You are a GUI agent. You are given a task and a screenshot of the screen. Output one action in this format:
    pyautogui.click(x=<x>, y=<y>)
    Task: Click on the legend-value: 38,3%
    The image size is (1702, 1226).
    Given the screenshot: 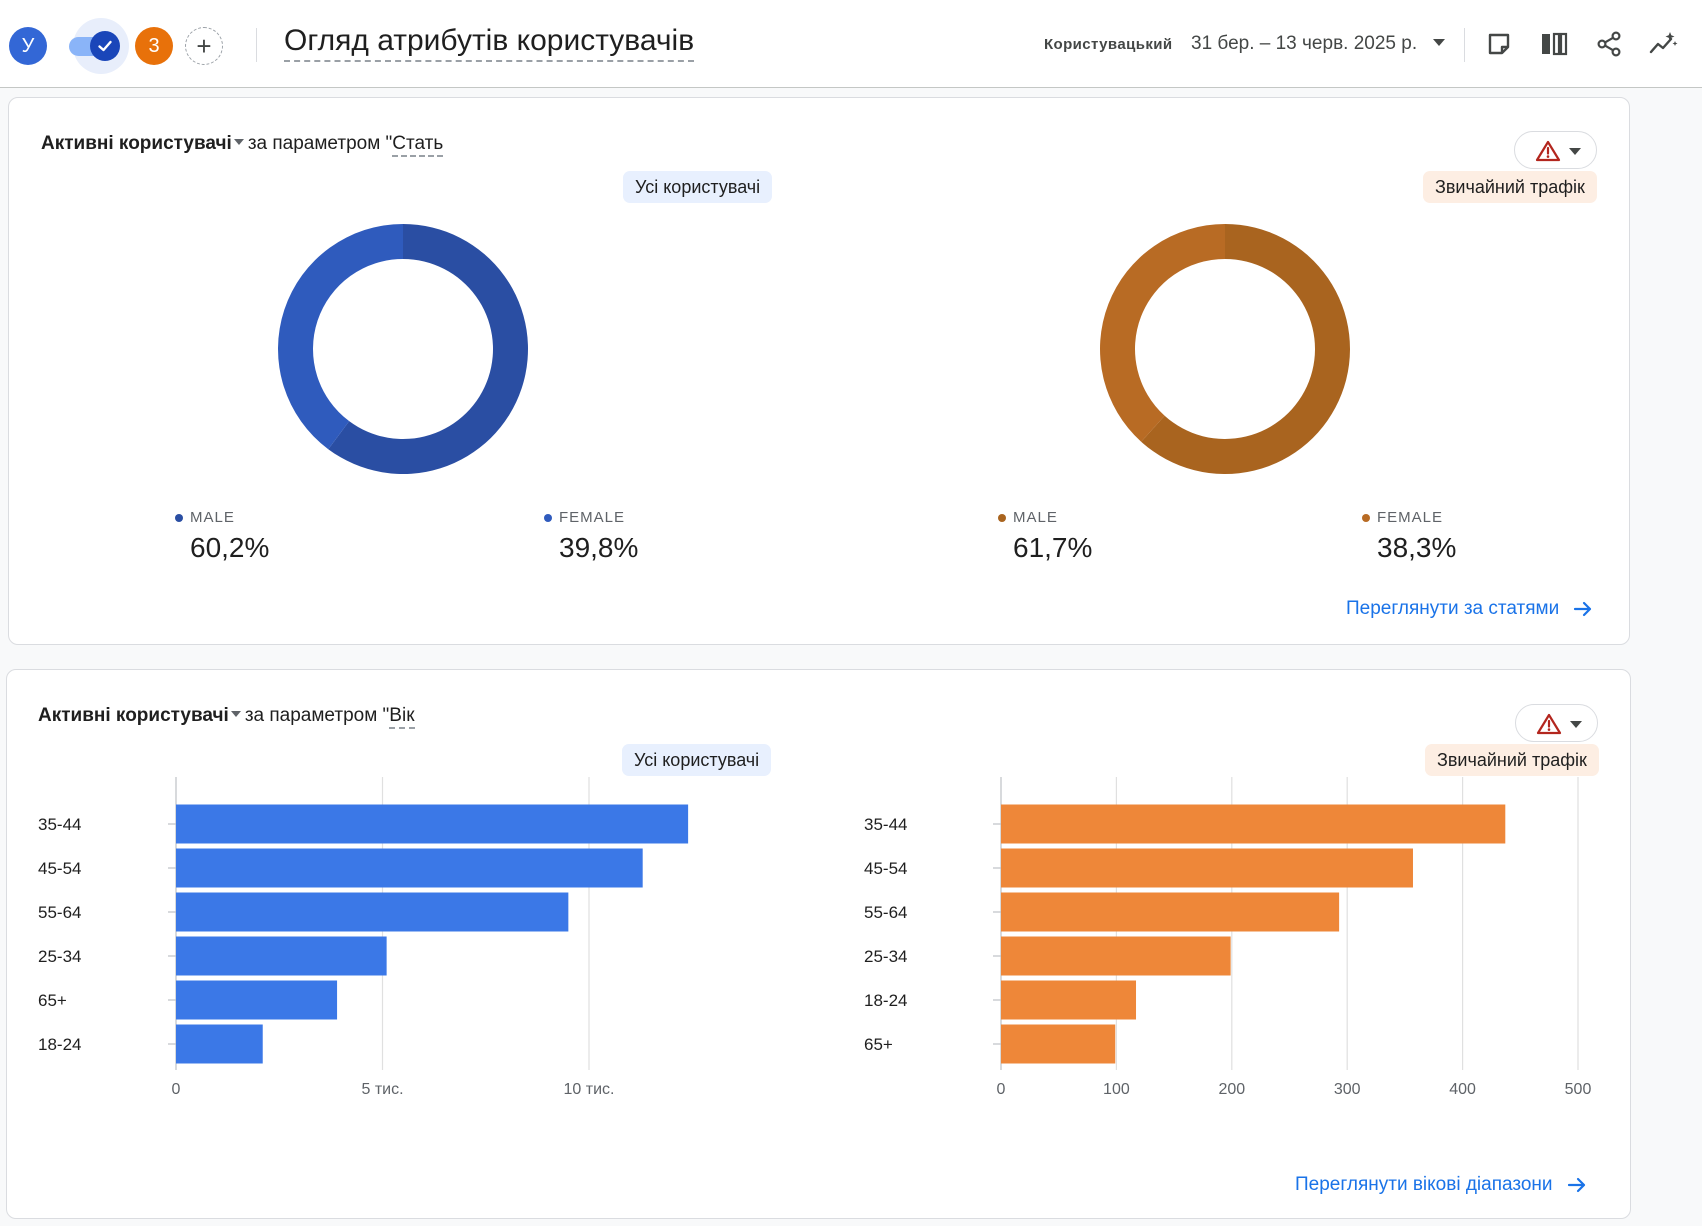 What is the action you would take?
    pyautogui.click(x=1417, y=547)
    